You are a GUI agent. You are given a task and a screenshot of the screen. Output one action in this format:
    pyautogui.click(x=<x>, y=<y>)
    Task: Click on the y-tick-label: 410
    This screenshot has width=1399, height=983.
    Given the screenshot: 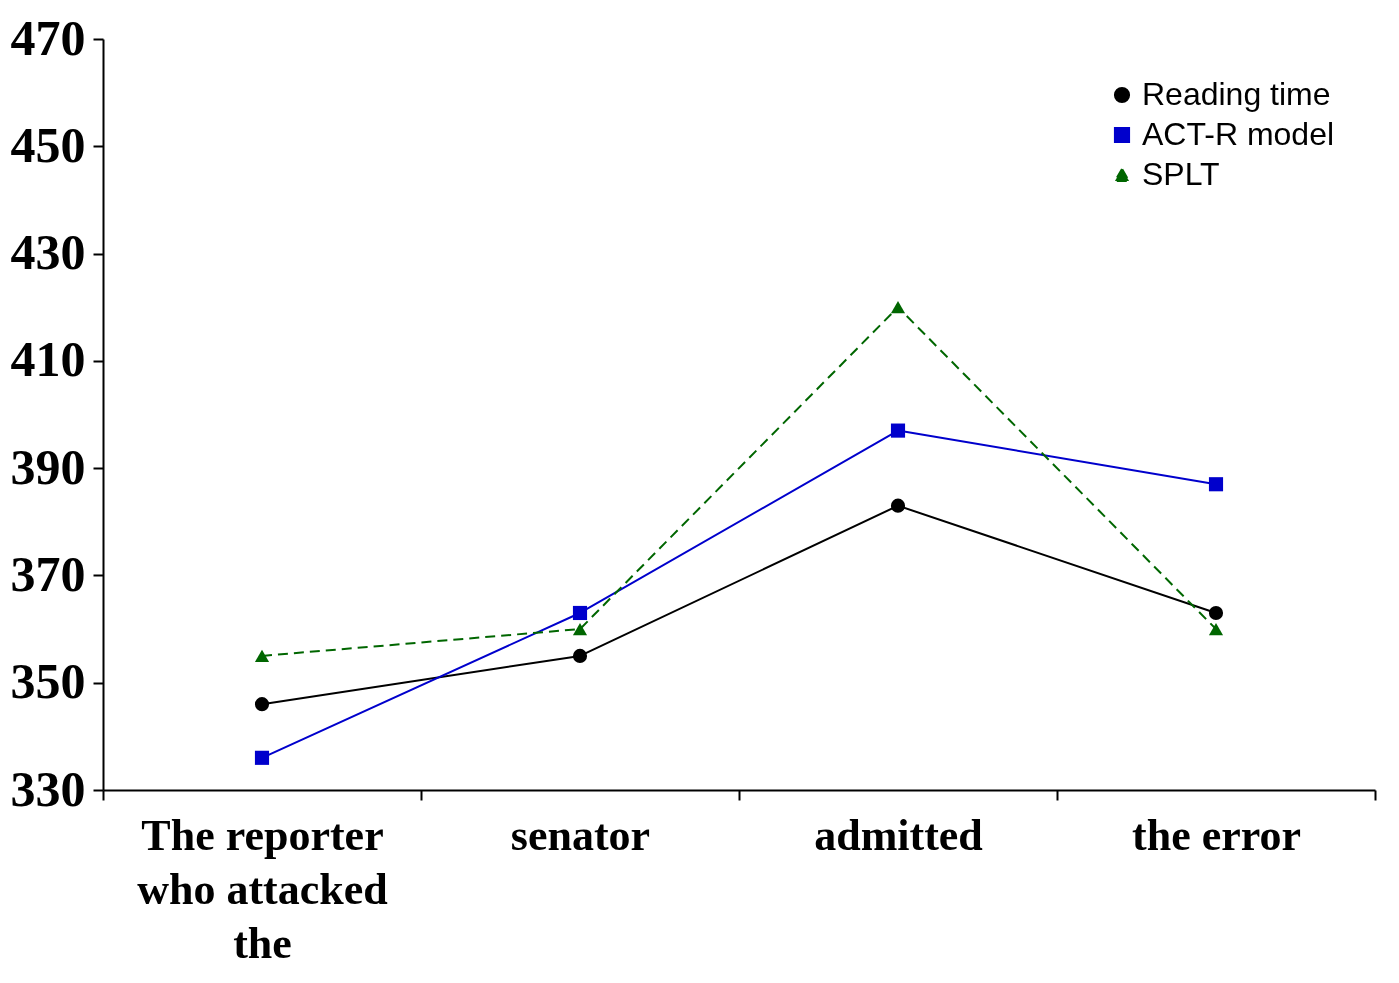 What is the action you would take?
    pyautogui.click(x=48, y=359)
    